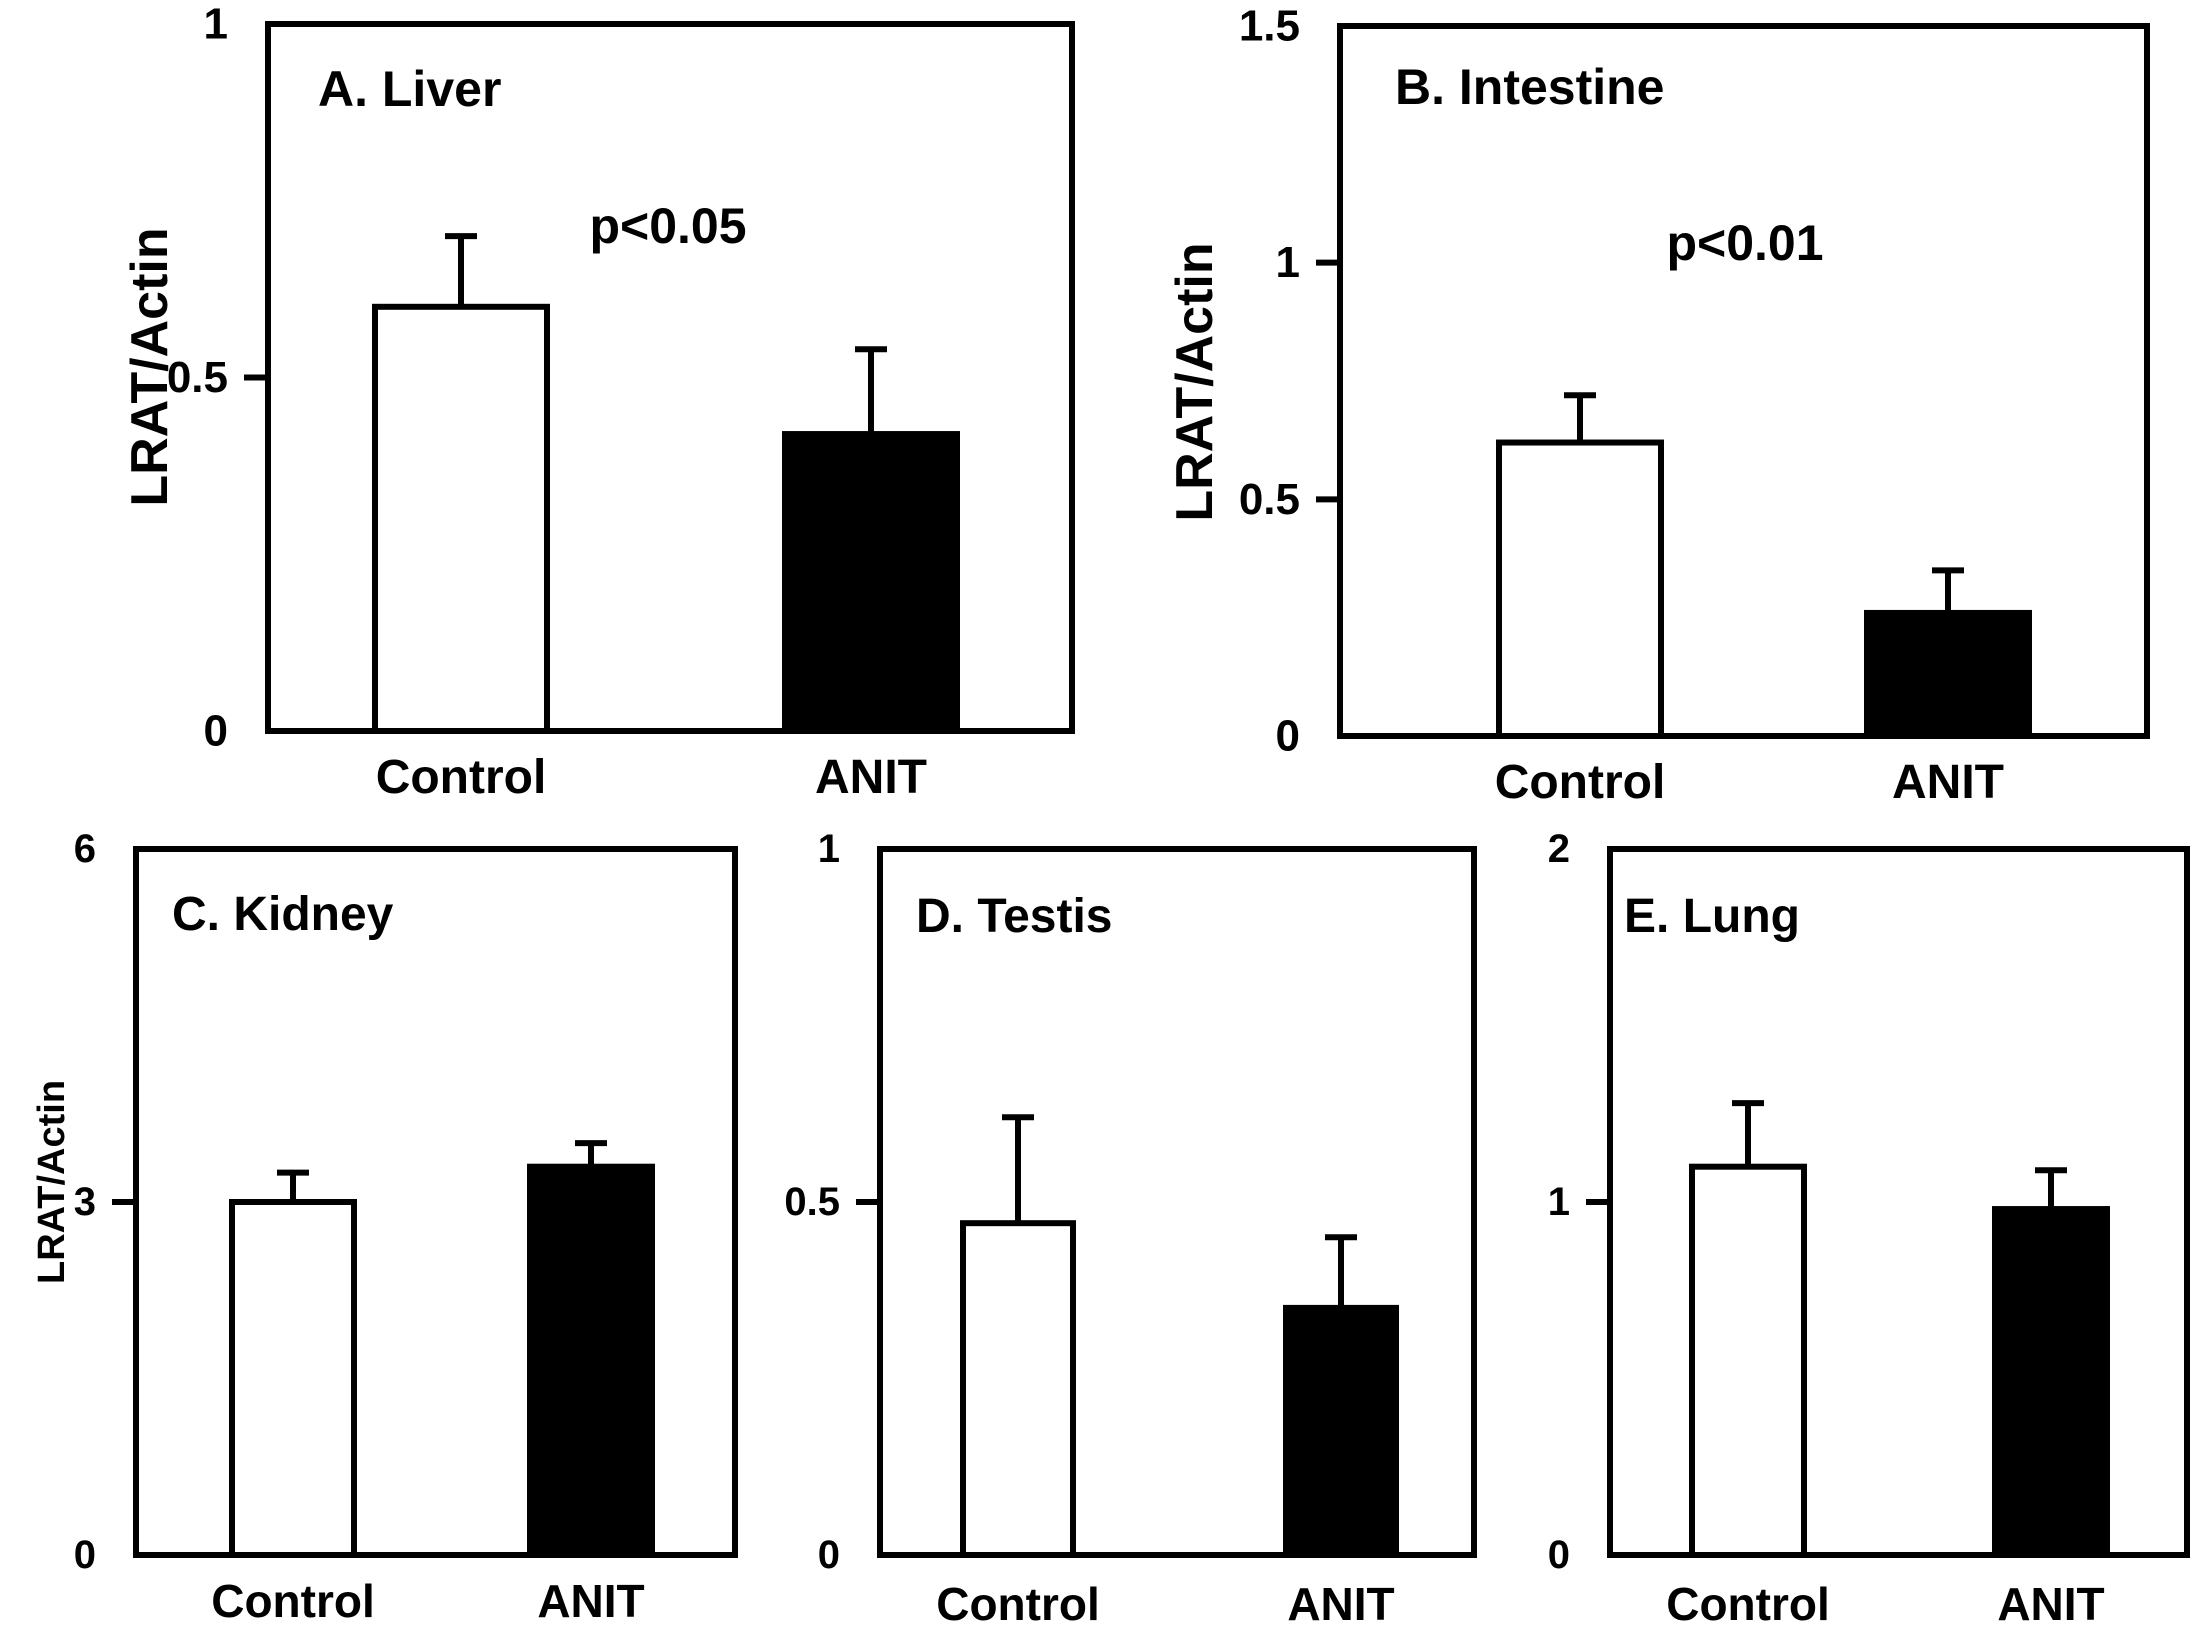  Describe the element at coordinates (85, 849) in the screenshot. I see `y-tick-label: 6` at that location.